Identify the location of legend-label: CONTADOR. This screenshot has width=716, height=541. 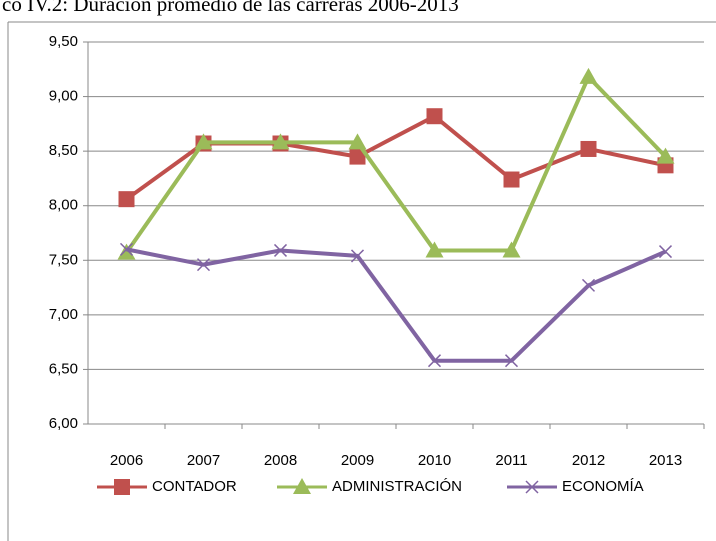
(194, 486).